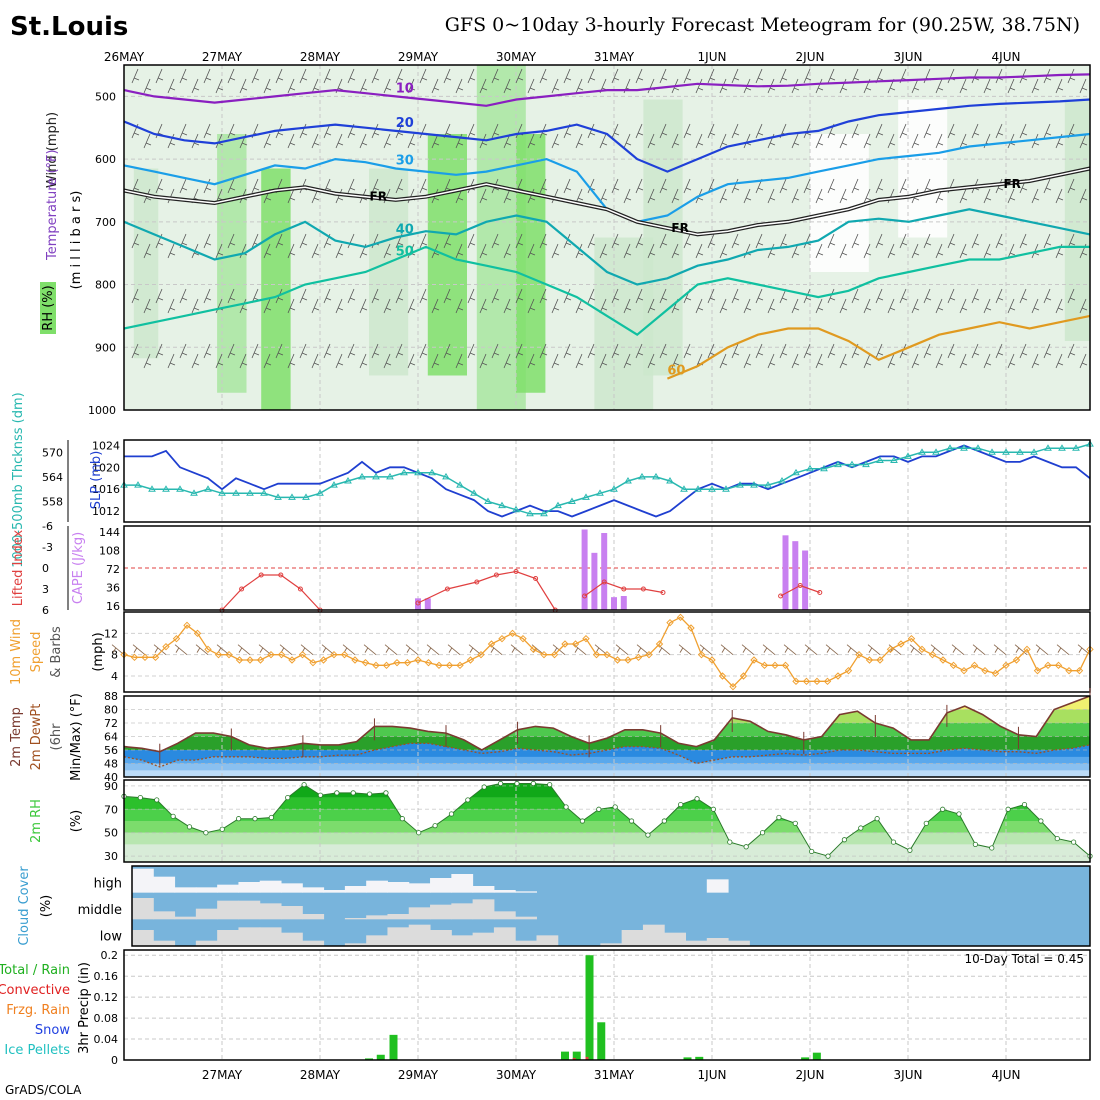  Describe the element at coordinates (516, 57) in the screenshot. I see `top-date-label: 30MAY` at that location.